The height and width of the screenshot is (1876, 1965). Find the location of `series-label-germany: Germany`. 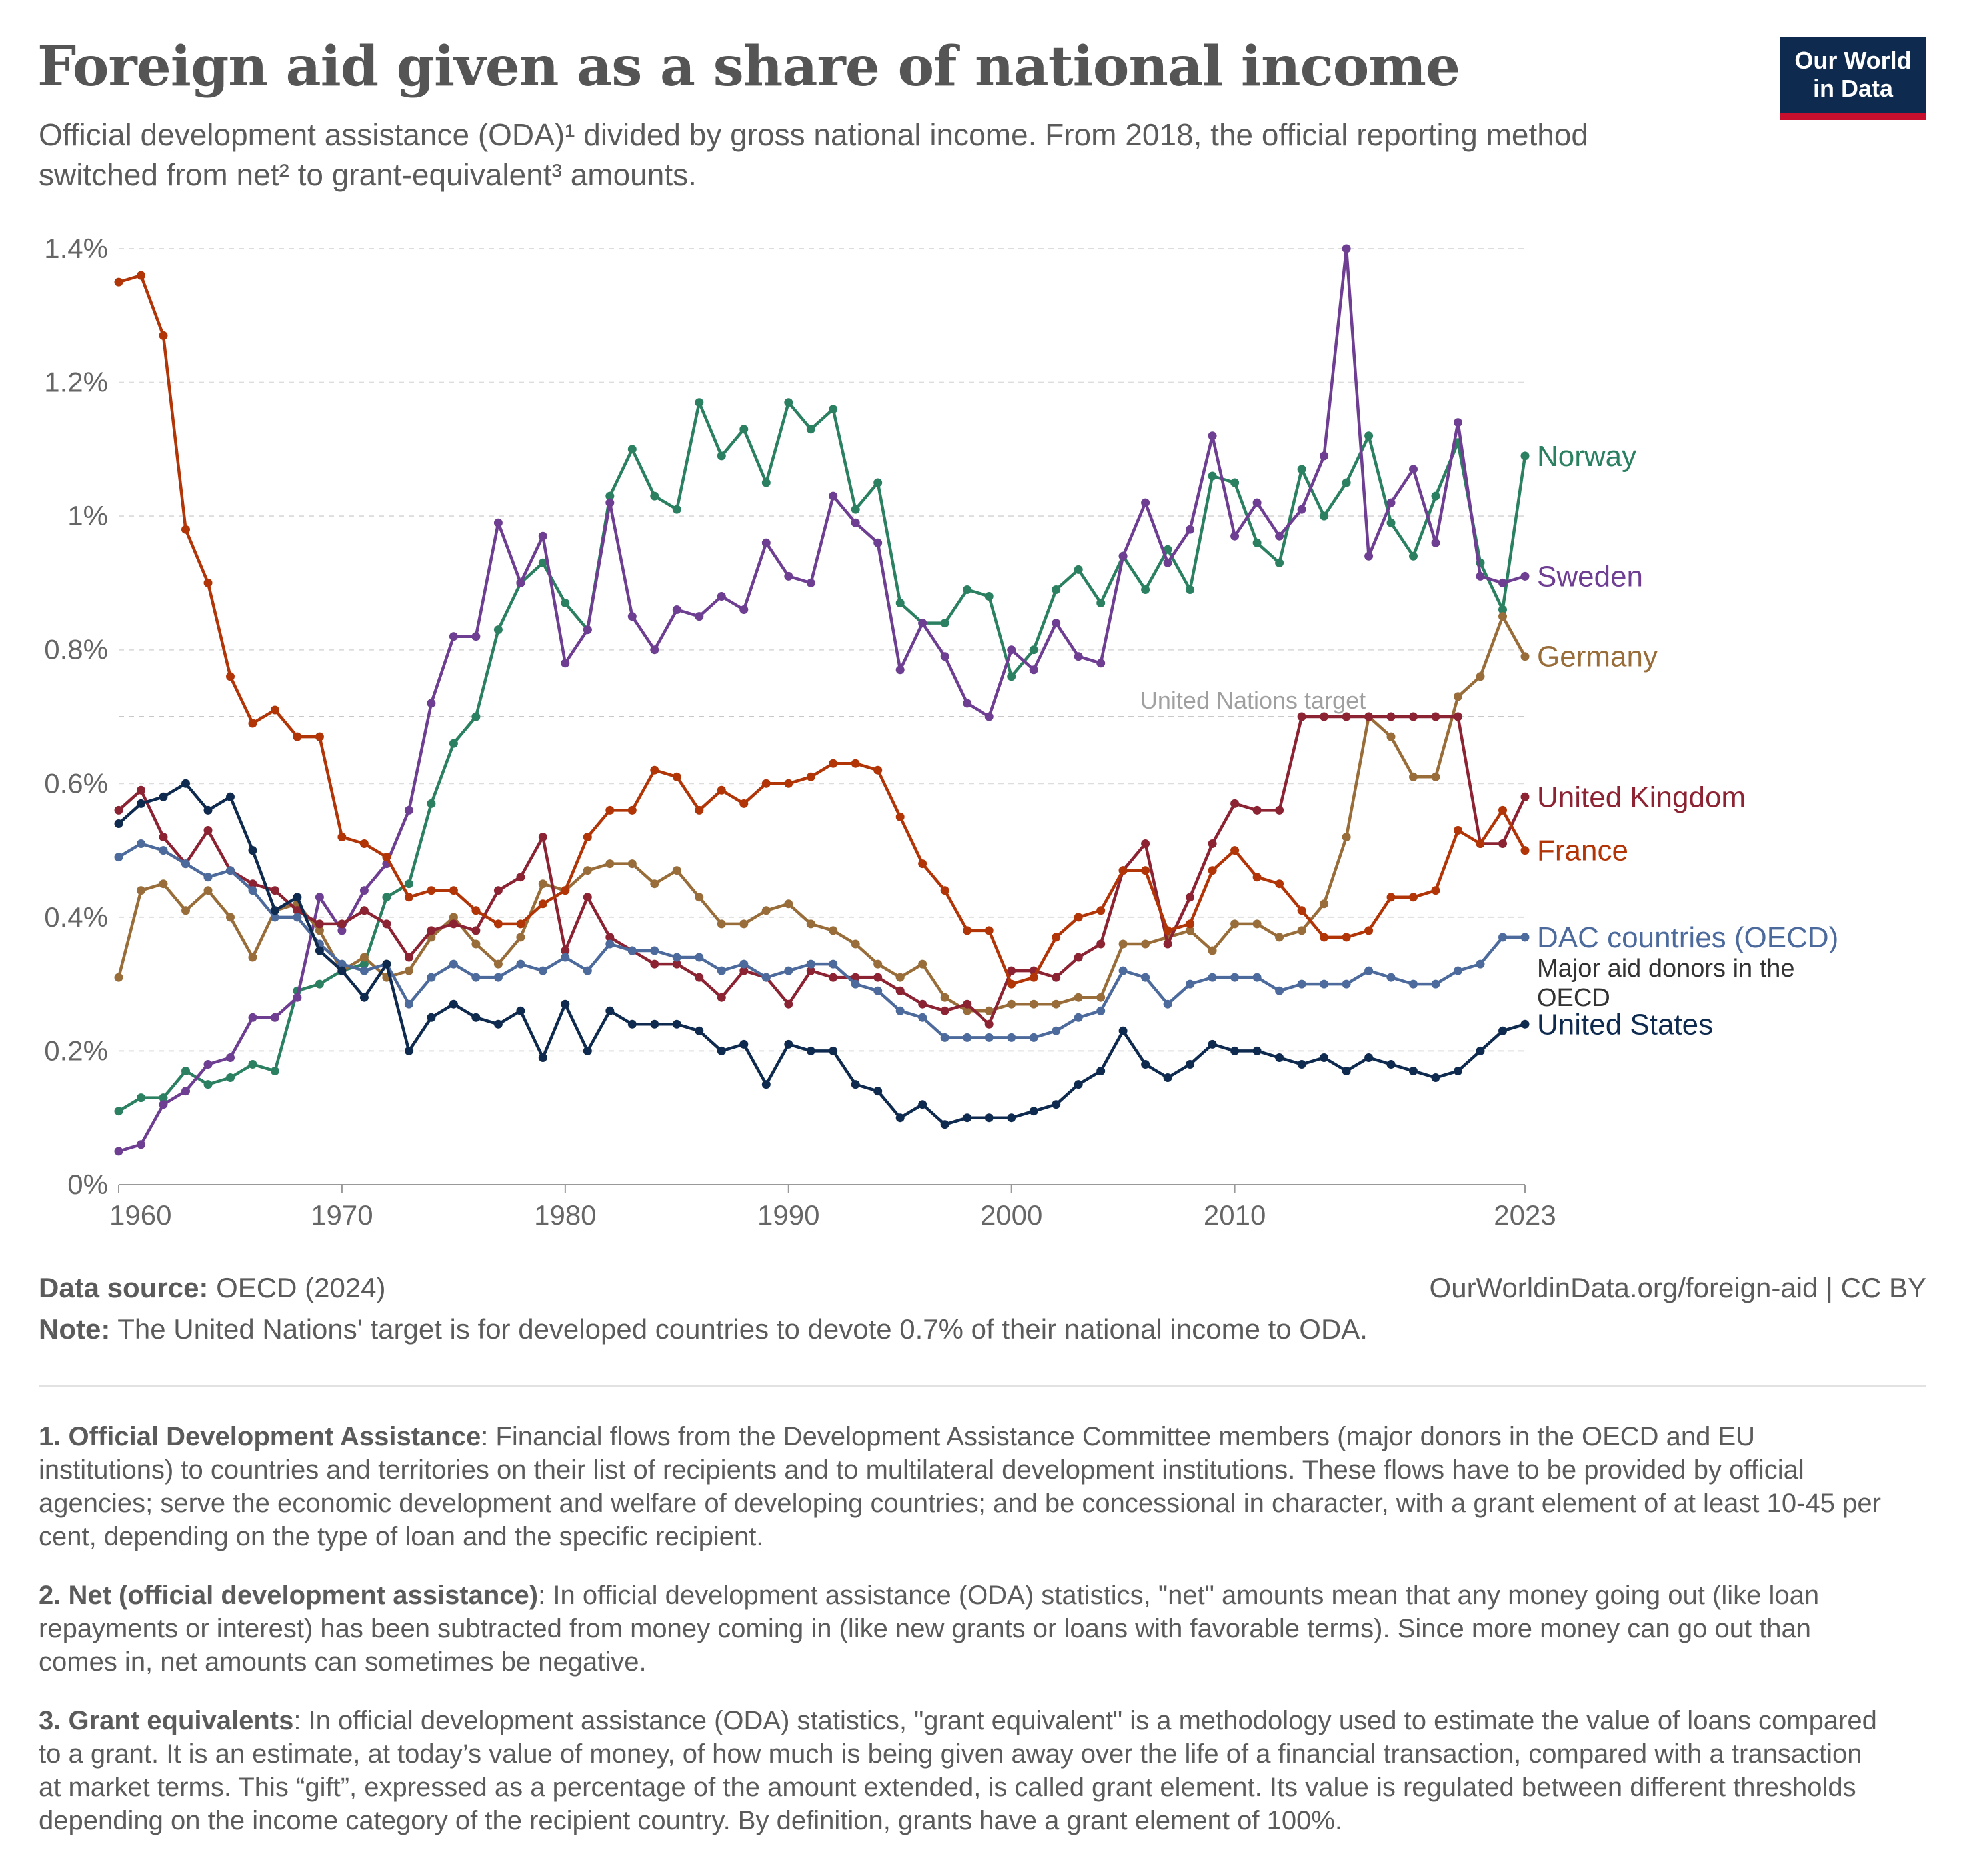

series-label-germany: Germany is located at coordinates (1598, 657).